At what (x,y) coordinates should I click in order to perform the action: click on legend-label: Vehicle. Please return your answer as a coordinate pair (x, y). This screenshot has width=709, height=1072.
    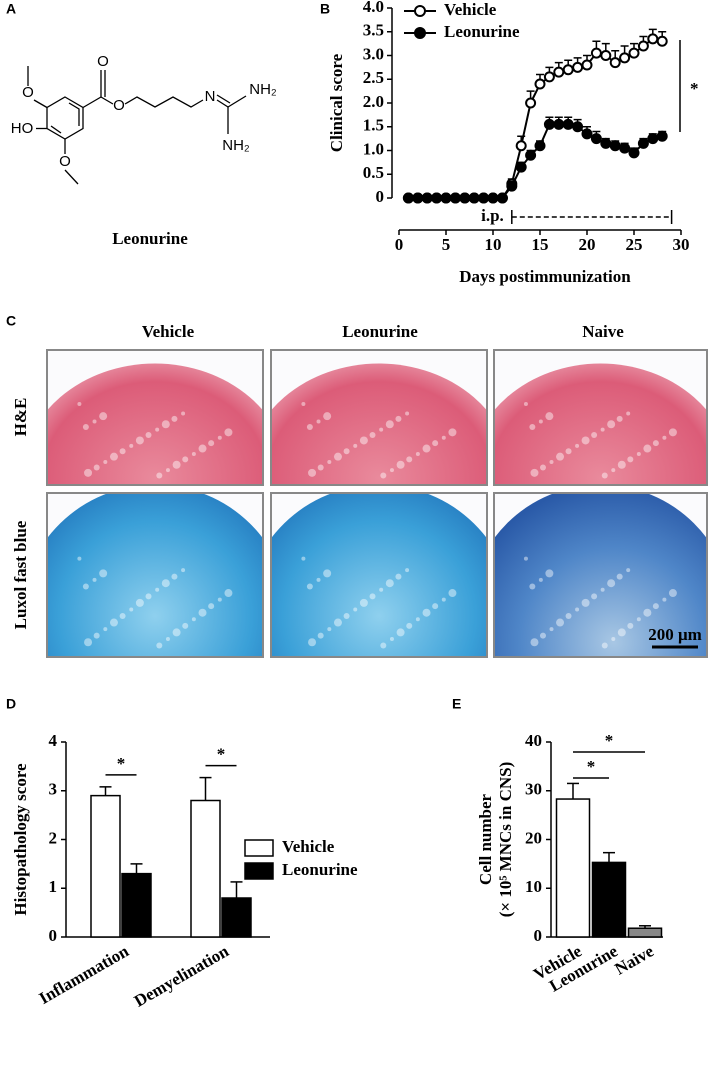
    Looking at the image, I should click on (470, 9).